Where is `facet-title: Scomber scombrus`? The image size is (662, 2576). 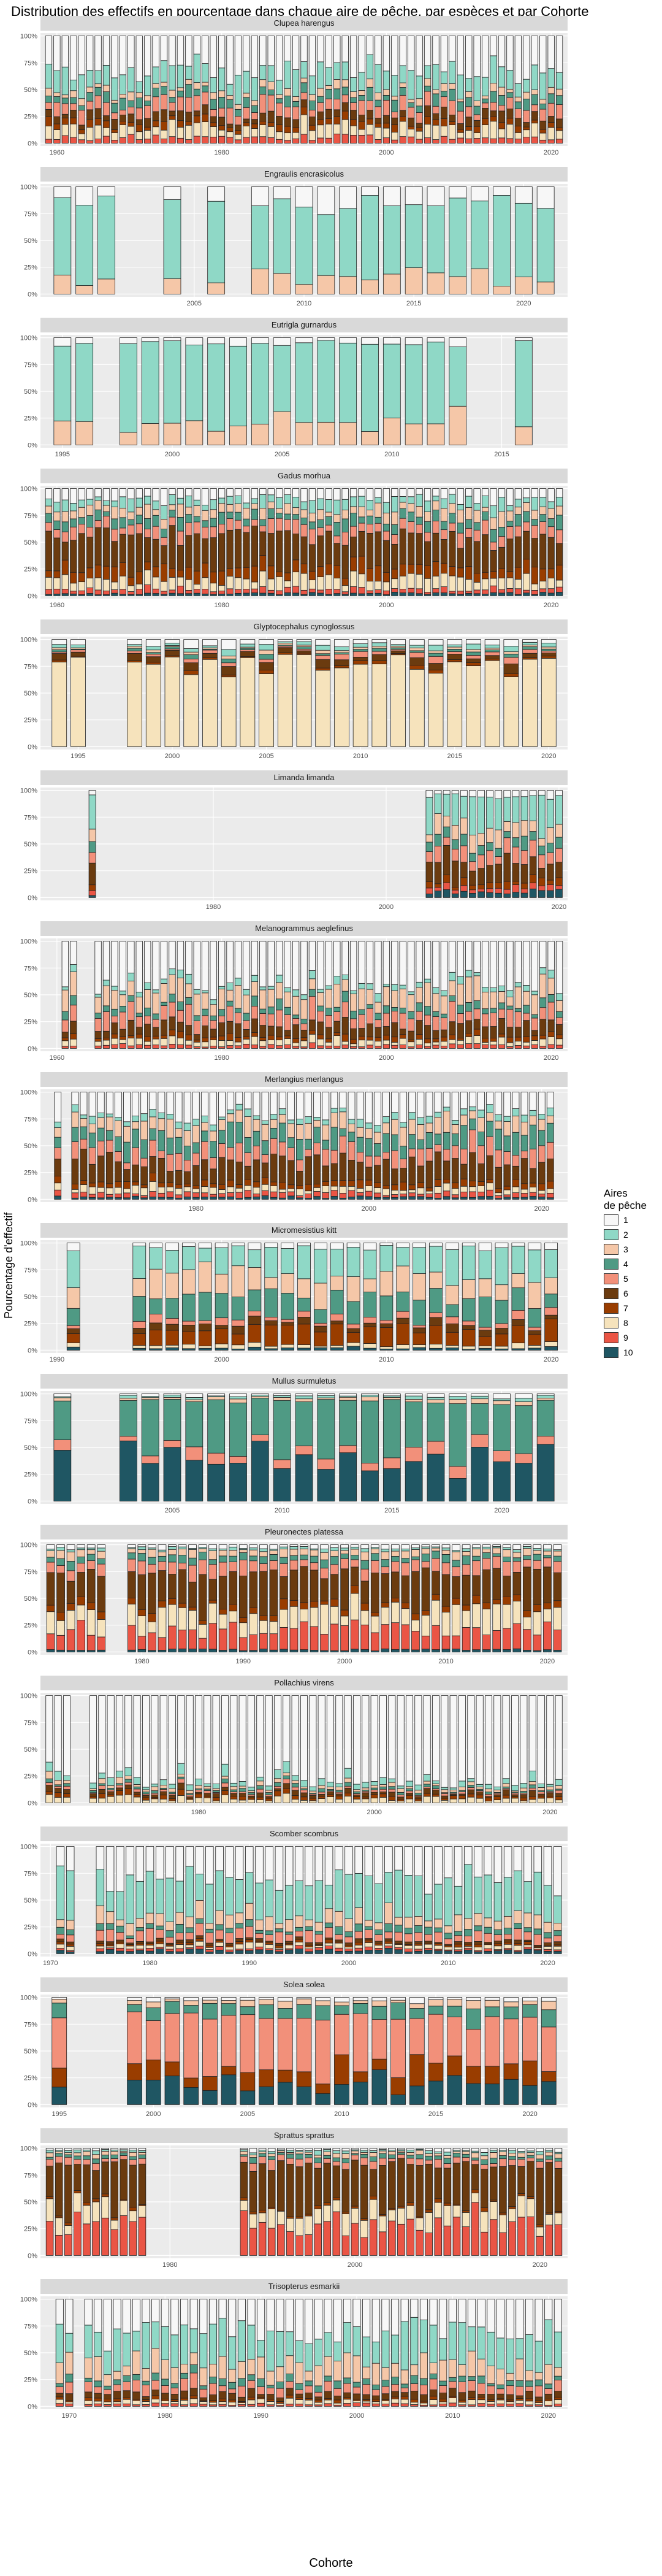 facet-title: Scomber scombrus is located at coordinates (304, 1833).